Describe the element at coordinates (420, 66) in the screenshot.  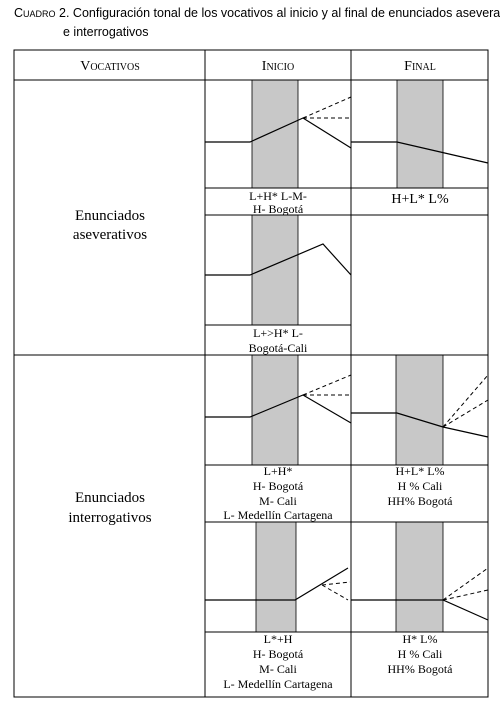
I see `header: Final` at that location.